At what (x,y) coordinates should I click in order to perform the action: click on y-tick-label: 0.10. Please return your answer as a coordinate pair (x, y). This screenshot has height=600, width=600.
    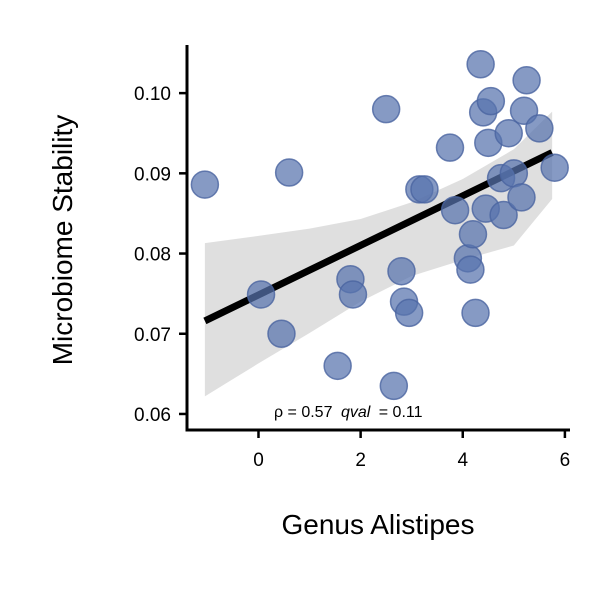
    Looking at the image, I should click on (152, 94).